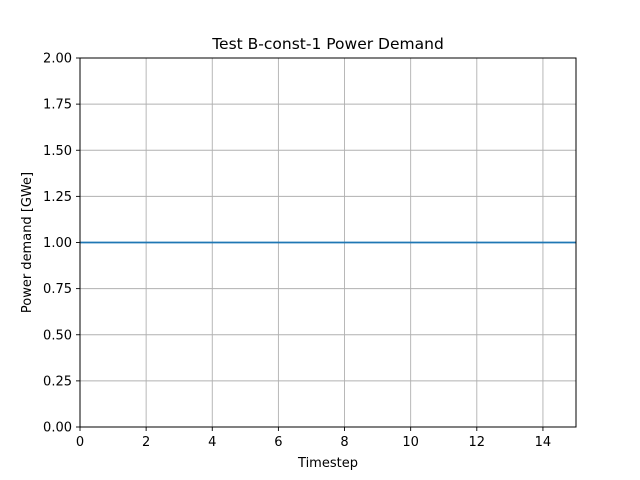 The image size is (640, 480). Describe the element at coordinates (278, 442) in the screenshot. I see `x-tick-label: 6` at that location.